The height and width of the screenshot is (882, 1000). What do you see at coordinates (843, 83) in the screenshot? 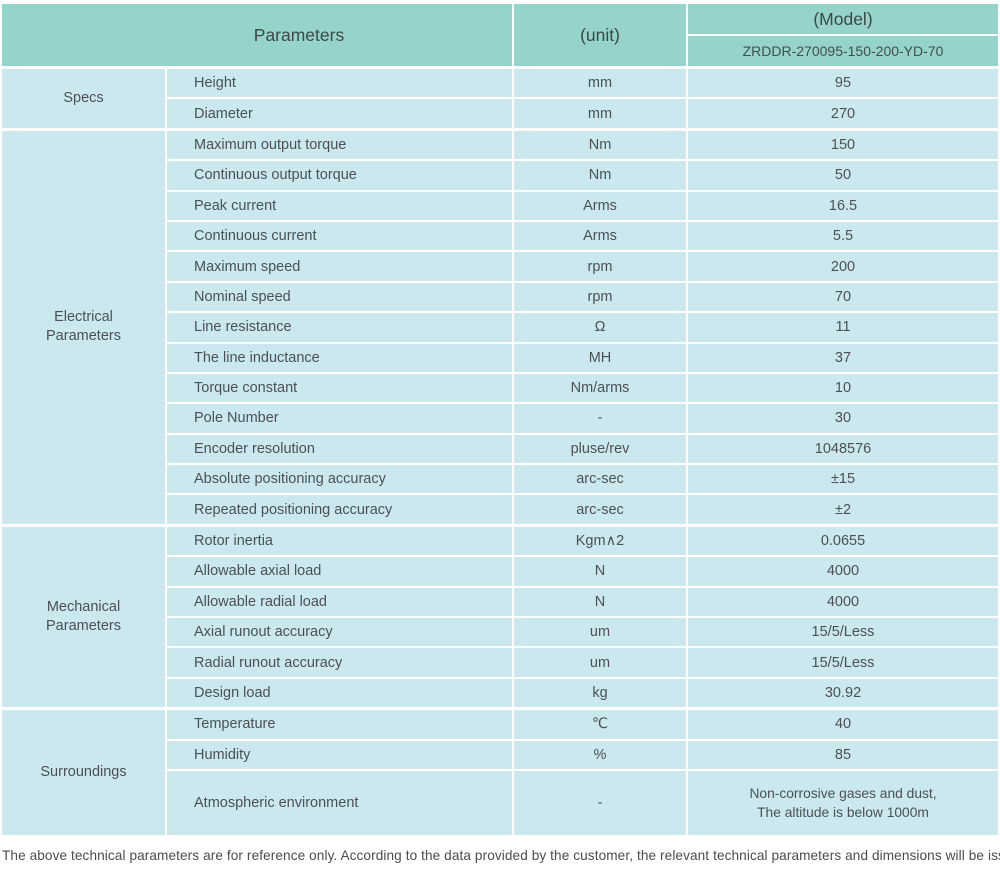
I see `param-value: 95` at bounding box center [843, 83].